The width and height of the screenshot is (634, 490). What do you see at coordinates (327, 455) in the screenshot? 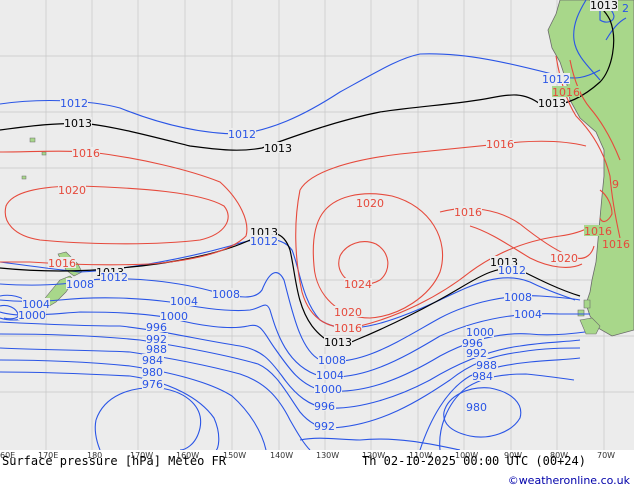
I see `lon-tick: 130W` at bounding box center [327, 455].